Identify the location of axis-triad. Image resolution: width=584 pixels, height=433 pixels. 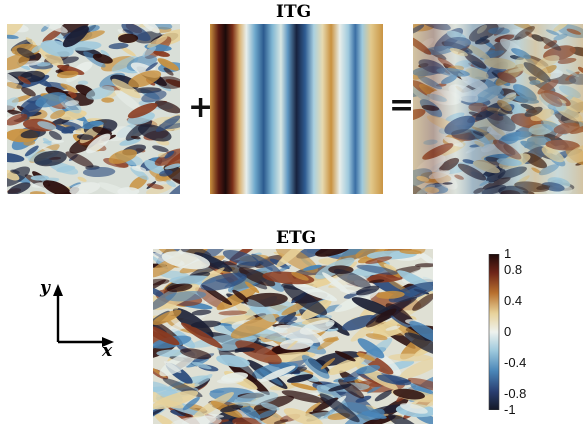
(83, 315).